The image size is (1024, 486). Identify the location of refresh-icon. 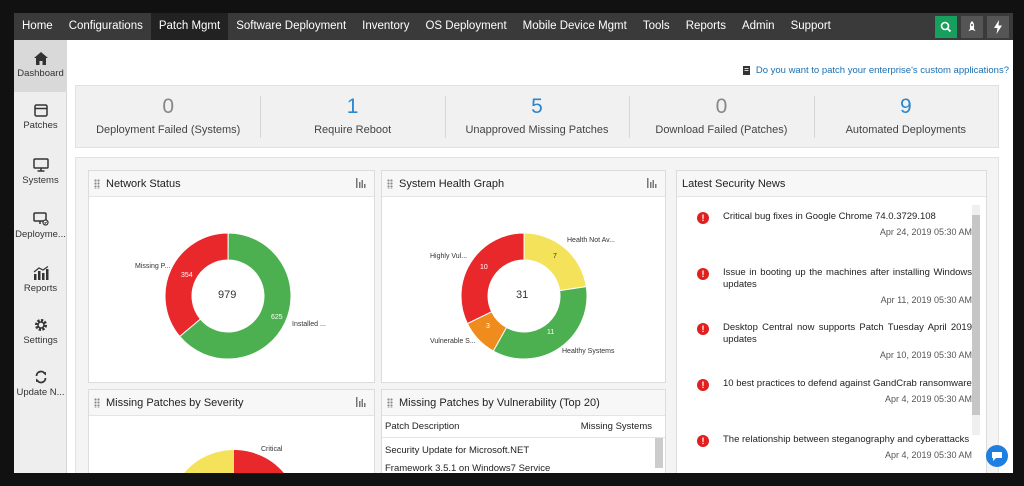
(40, 377).